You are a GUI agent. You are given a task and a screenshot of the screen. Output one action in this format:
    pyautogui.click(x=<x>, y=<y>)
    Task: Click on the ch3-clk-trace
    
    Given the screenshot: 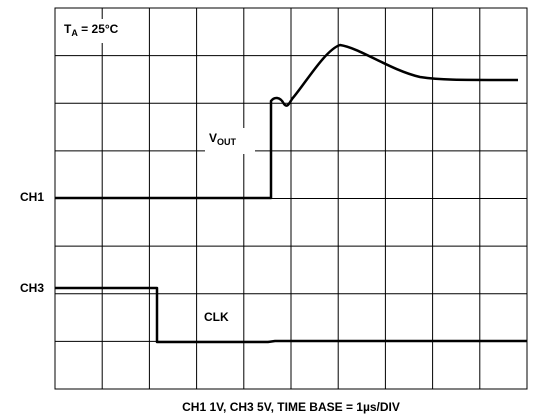 What is the action you would take?
    pyautogui.click(x=291, y=315)
    